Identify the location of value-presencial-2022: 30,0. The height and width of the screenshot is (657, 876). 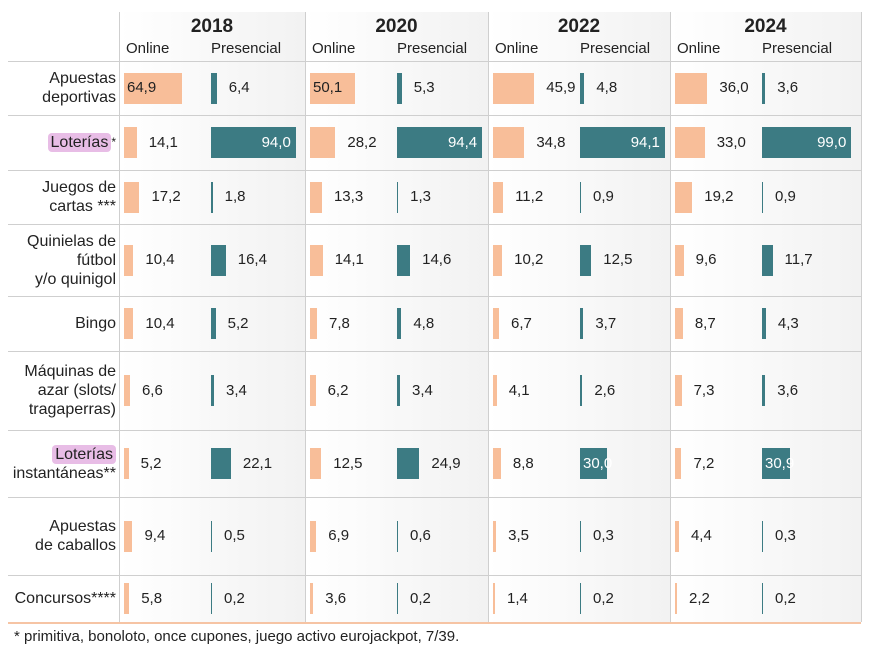
(598, 463).